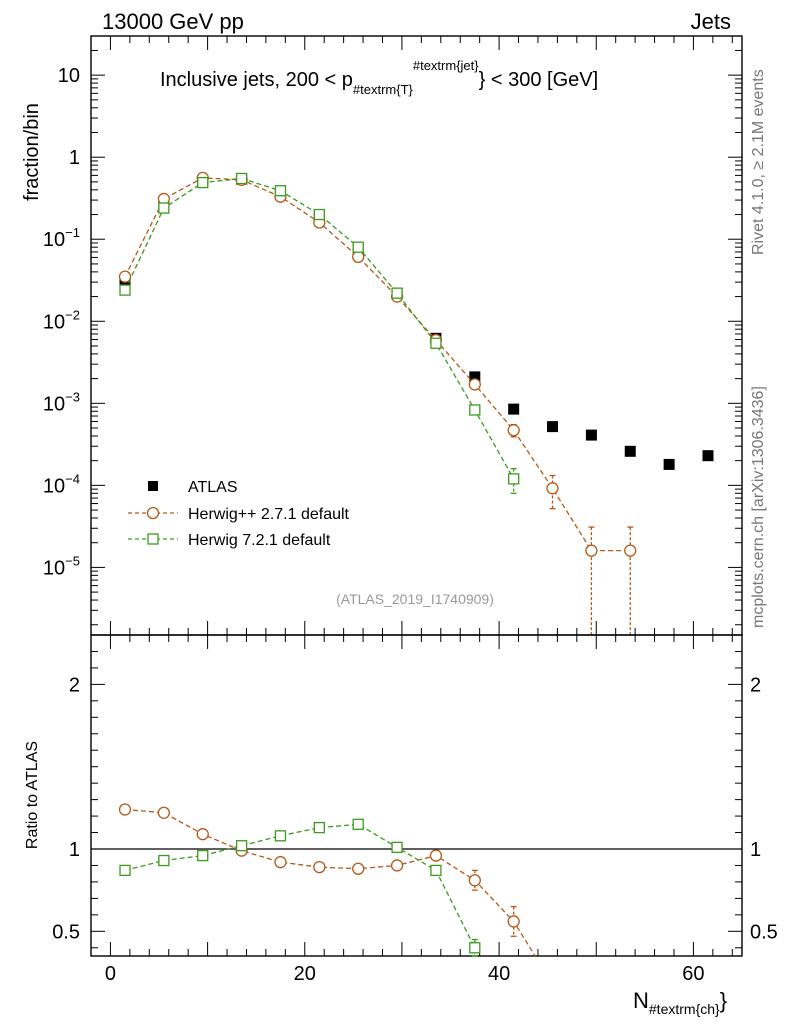  Describe the element at coordinates (256, 80) in the screenshot. I see `title-prefix: Inclusive jets, 200 < p` at that location.